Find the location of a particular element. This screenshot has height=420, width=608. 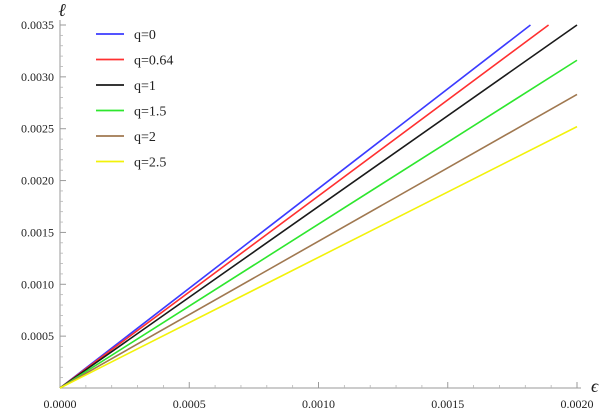

x-tick-label: 0.0000 is located at coordinates (60, 404).